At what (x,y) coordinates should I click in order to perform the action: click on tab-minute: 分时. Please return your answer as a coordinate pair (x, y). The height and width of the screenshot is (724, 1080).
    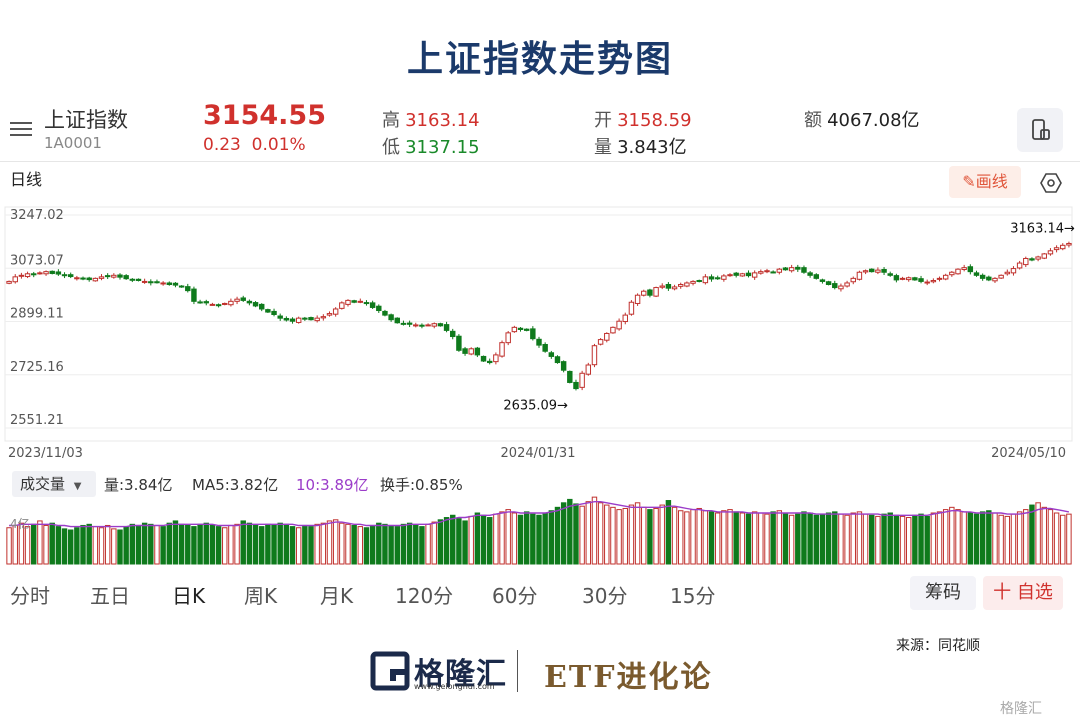
    Looking at the image, I should click on (30, 596).